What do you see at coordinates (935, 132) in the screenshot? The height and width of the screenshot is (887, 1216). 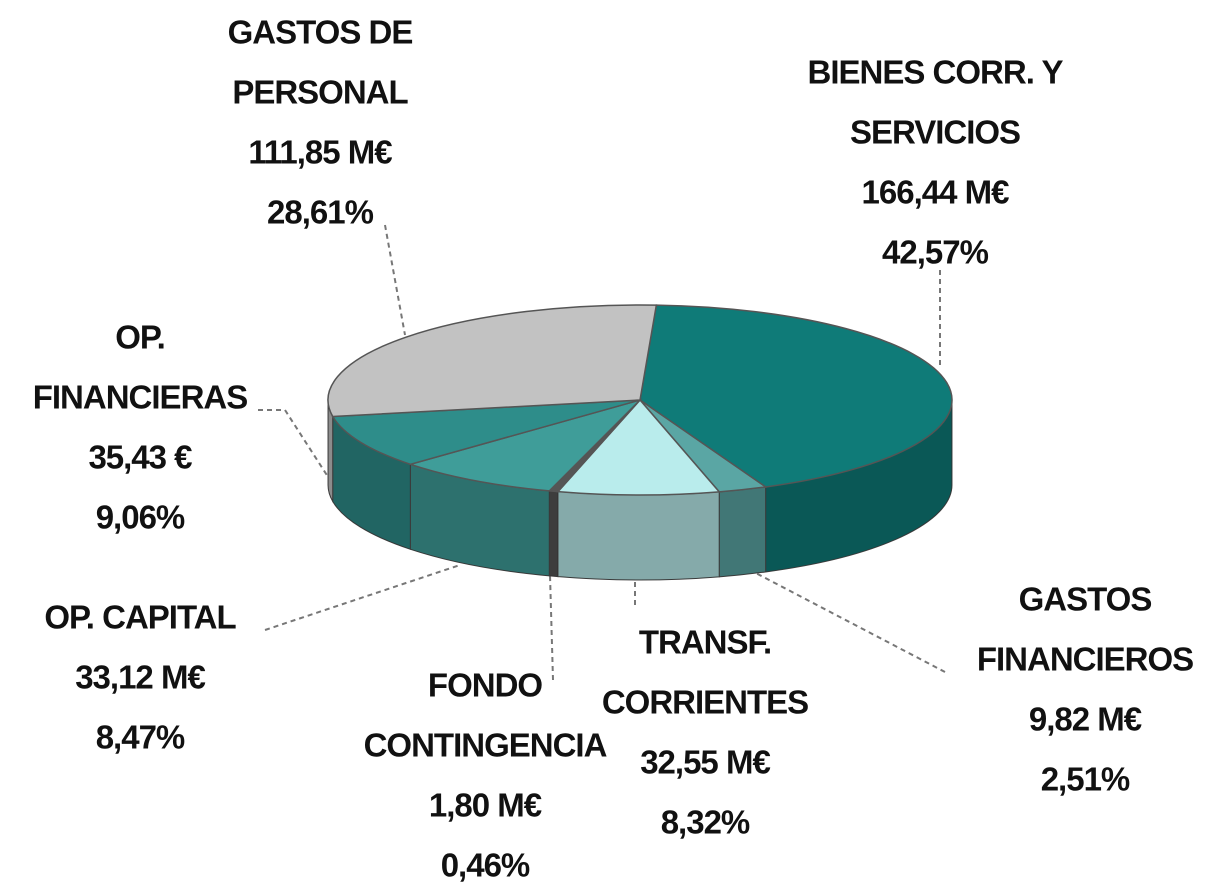 I see `slice-label: SERVICIOS` at bounding box center [935, 132].